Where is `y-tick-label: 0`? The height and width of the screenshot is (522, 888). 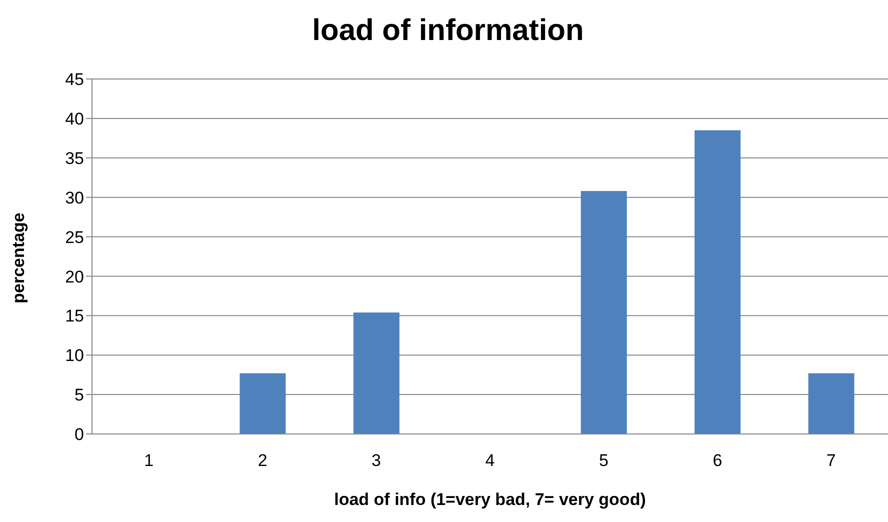 y-tick-label: 0 is located at coordinates (79, 434).